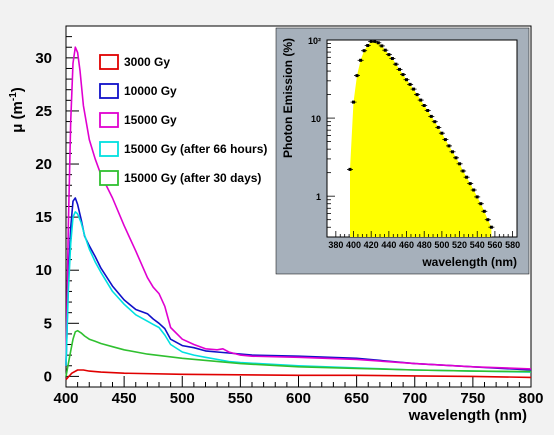  What do you see at coordinates (371, 245) in the screenshot?
I see `inset-x-tick-label: 420` at bounding box center [371, 245].